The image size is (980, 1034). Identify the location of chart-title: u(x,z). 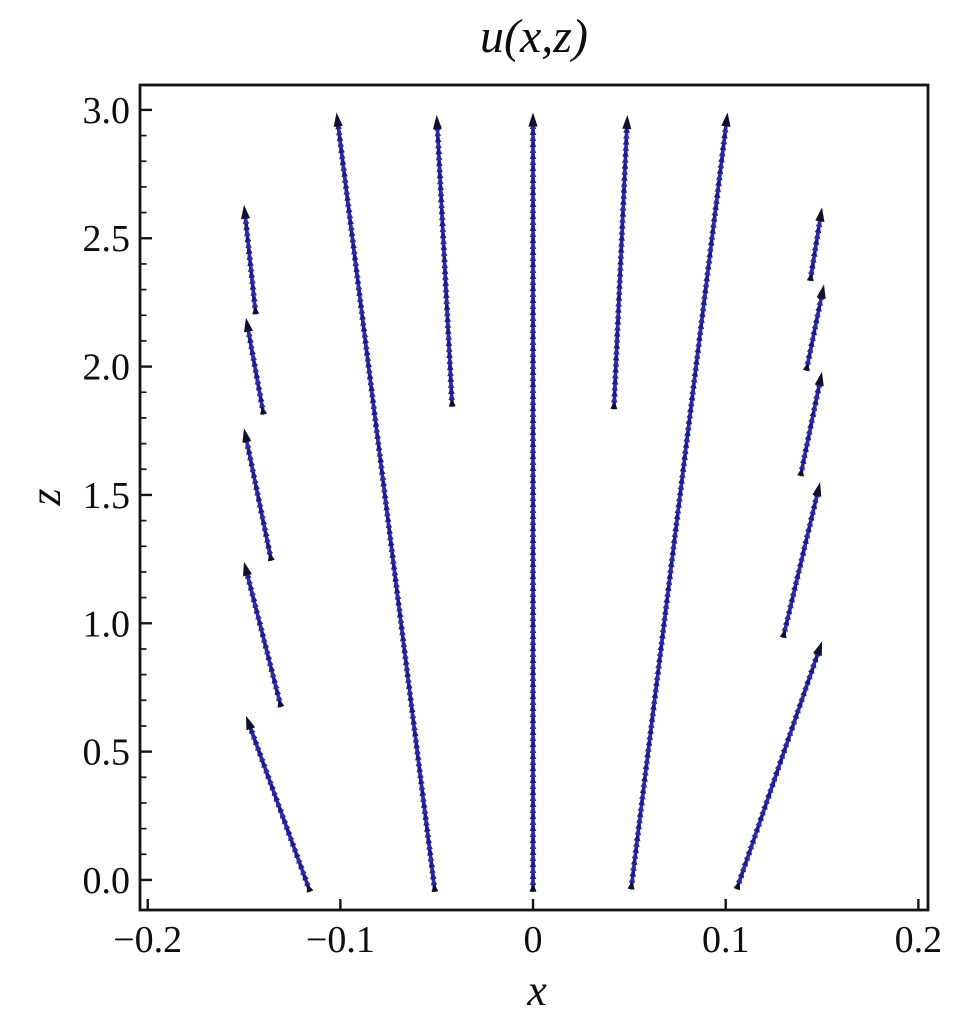
(534, 36).